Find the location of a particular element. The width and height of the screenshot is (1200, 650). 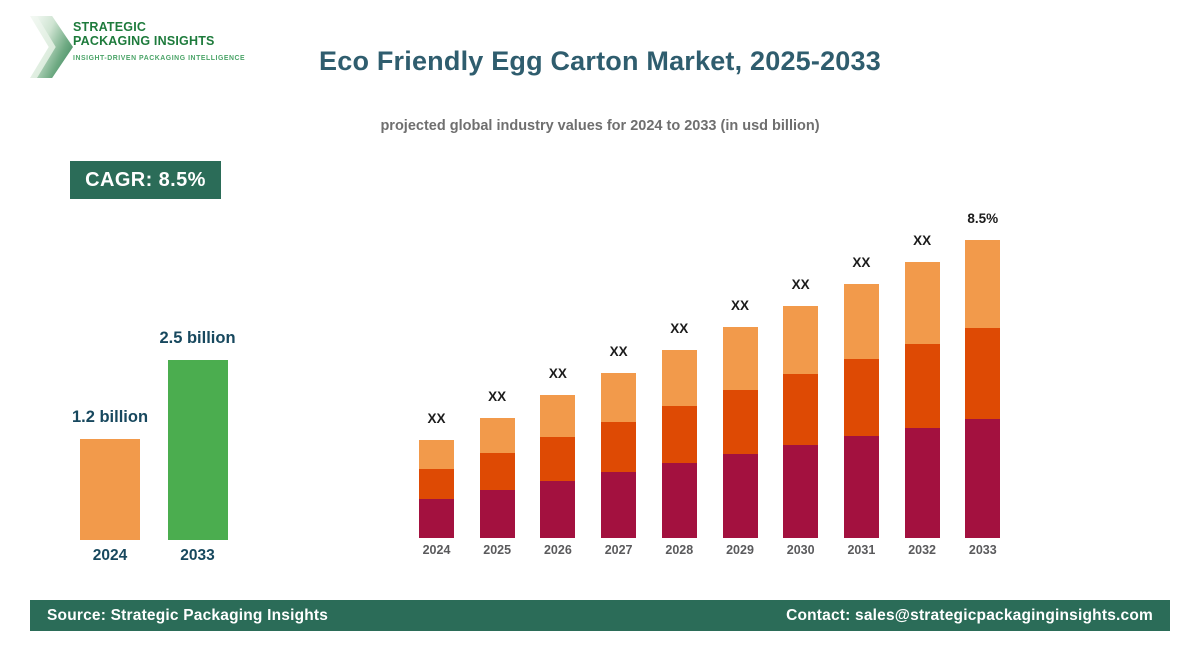

bar-value-label: 8.5% is located at coordinates (983, 218).